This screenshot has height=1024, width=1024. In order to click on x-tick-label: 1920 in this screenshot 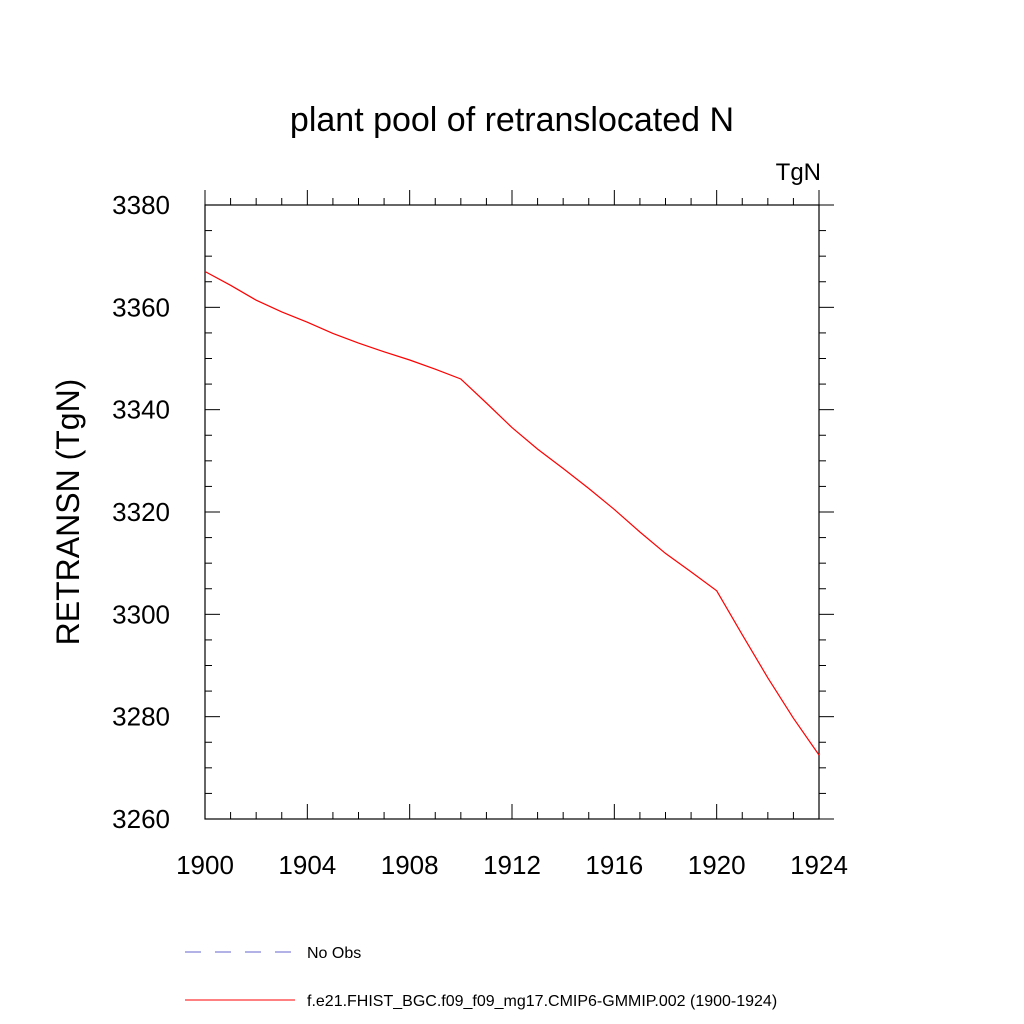, I will do `click(717, 865)`.